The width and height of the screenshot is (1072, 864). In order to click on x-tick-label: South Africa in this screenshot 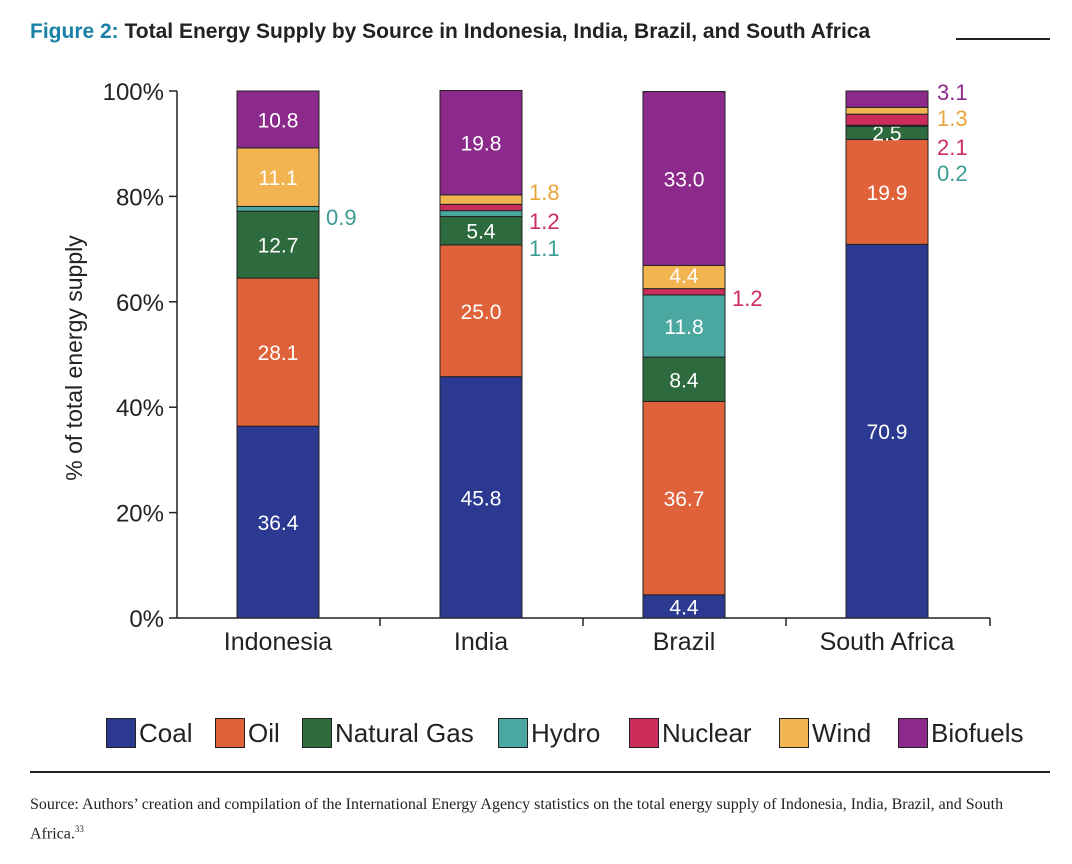, I will do `click(887, 642)`.